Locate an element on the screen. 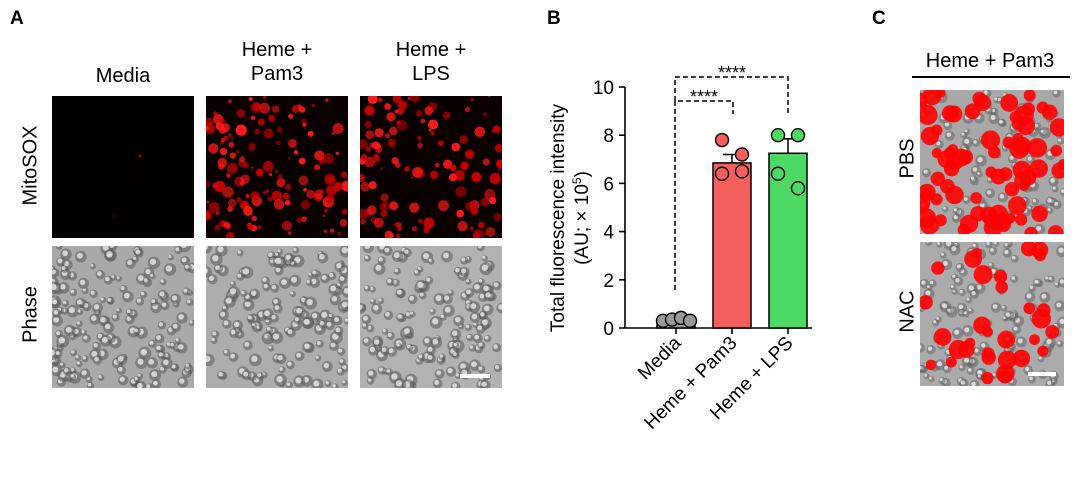 The height and width of the screenshot is (478, 1080). row-label-phase: Phase is located at coordinates (30, 314).